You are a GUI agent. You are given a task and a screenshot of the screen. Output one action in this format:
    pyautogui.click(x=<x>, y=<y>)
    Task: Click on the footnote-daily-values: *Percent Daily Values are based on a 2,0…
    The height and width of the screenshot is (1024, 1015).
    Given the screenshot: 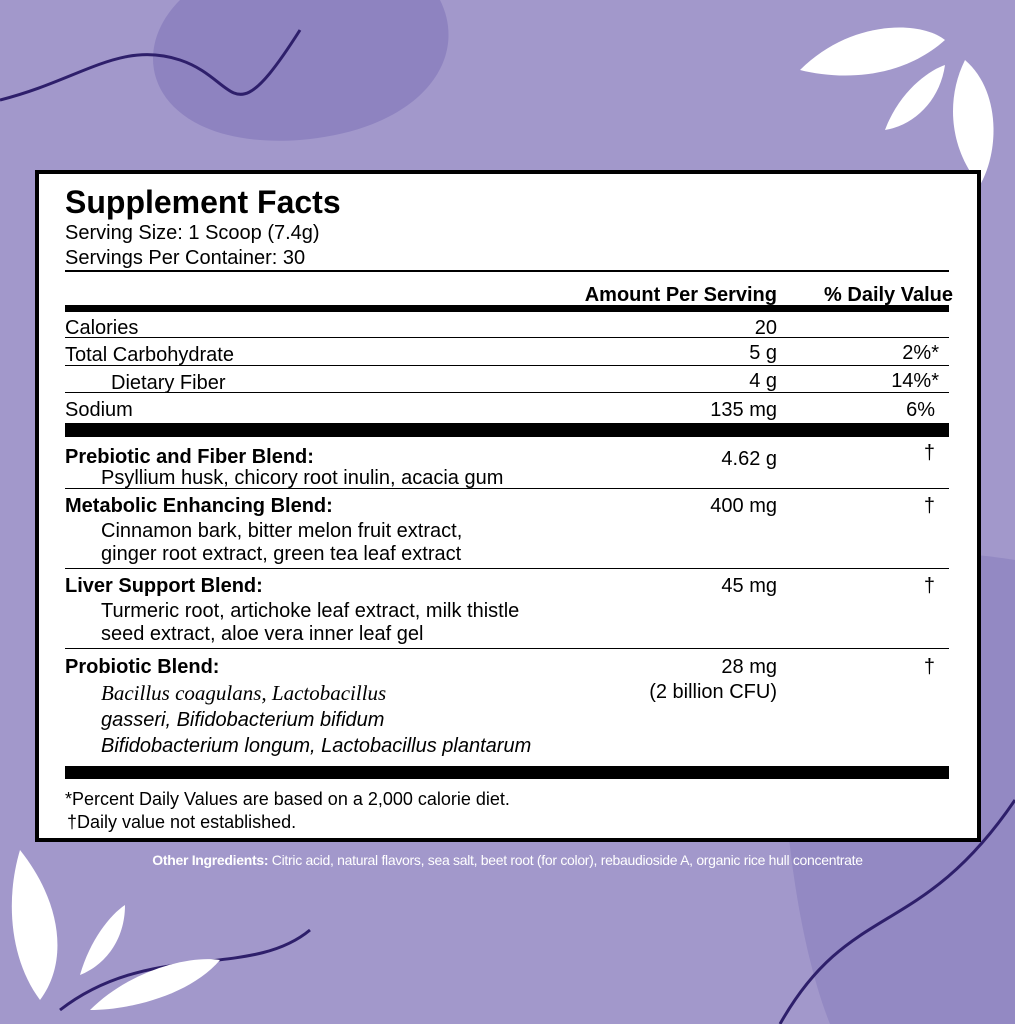 What is the action you would take?
    pyautogui.click(x=287, y=799)
    